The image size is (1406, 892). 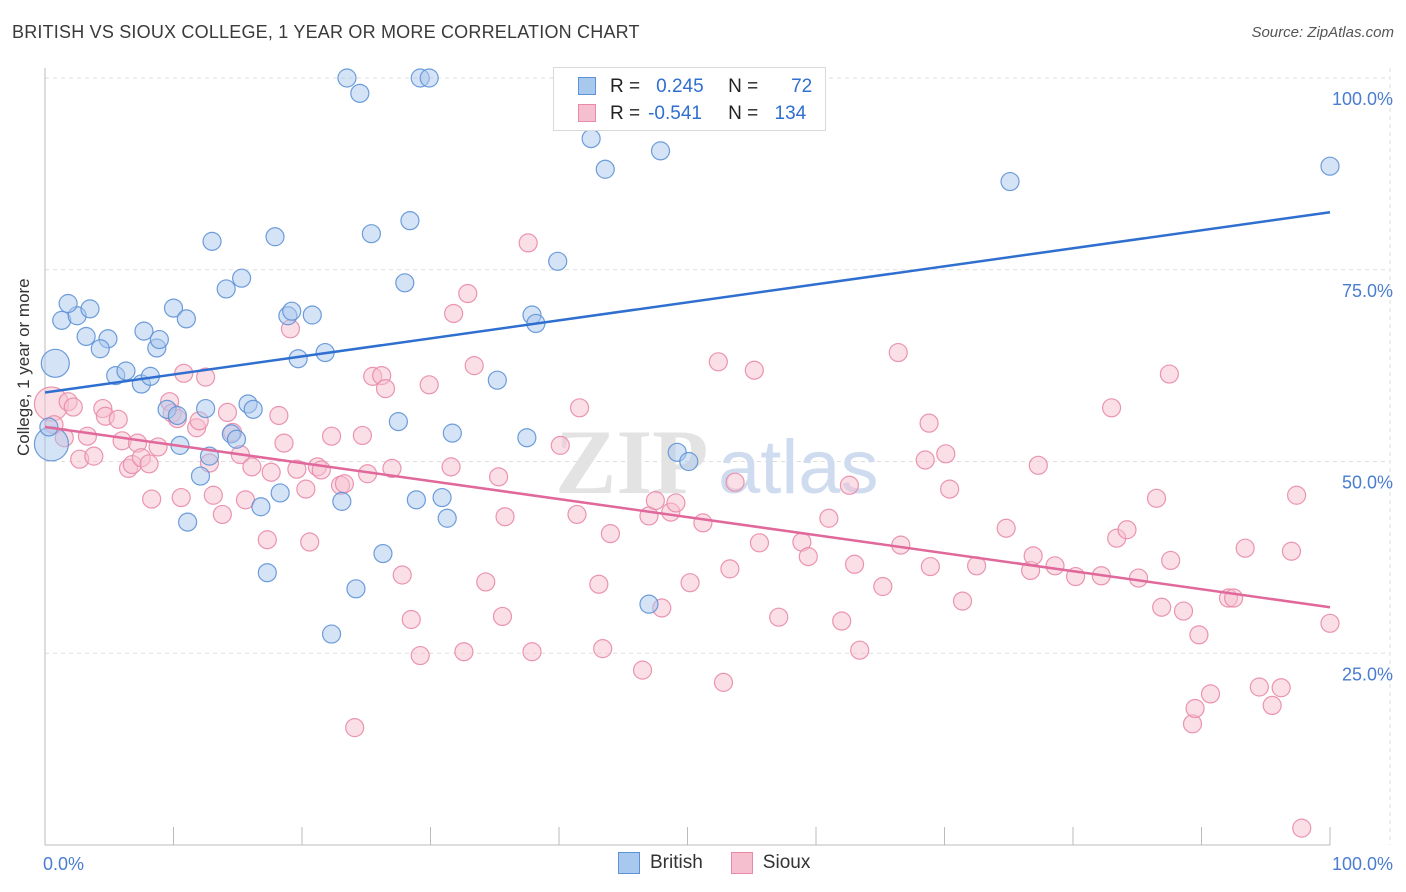 What do you see at coordinates (770, 863) in the screenshot?
I see `legend-item-sioux: Sioux` at bounding box center [770, 863].